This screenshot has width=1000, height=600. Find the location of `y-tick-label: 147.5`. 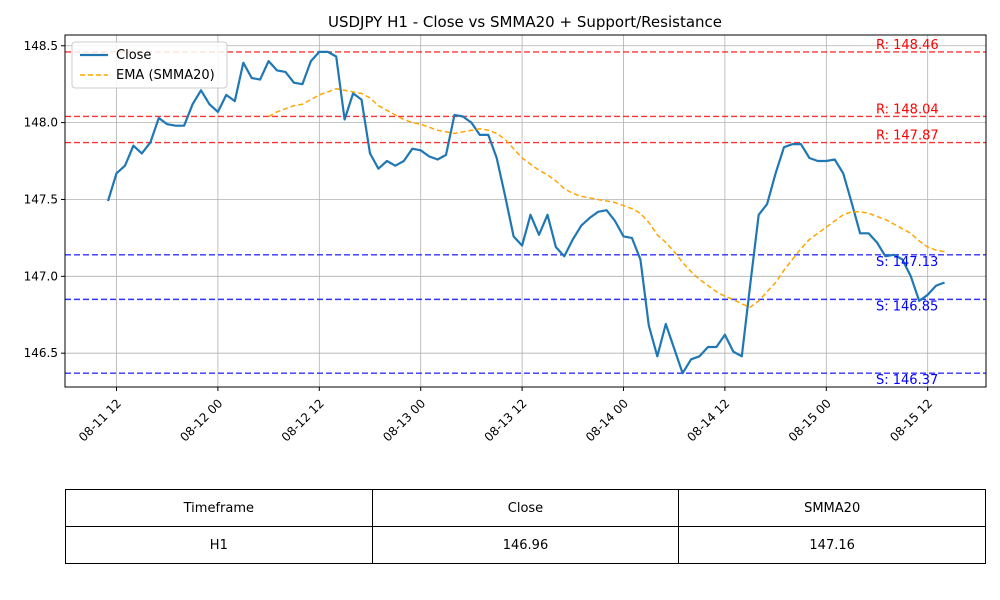

y-tick-label: 147.5 is located at coordinates (41, 199).